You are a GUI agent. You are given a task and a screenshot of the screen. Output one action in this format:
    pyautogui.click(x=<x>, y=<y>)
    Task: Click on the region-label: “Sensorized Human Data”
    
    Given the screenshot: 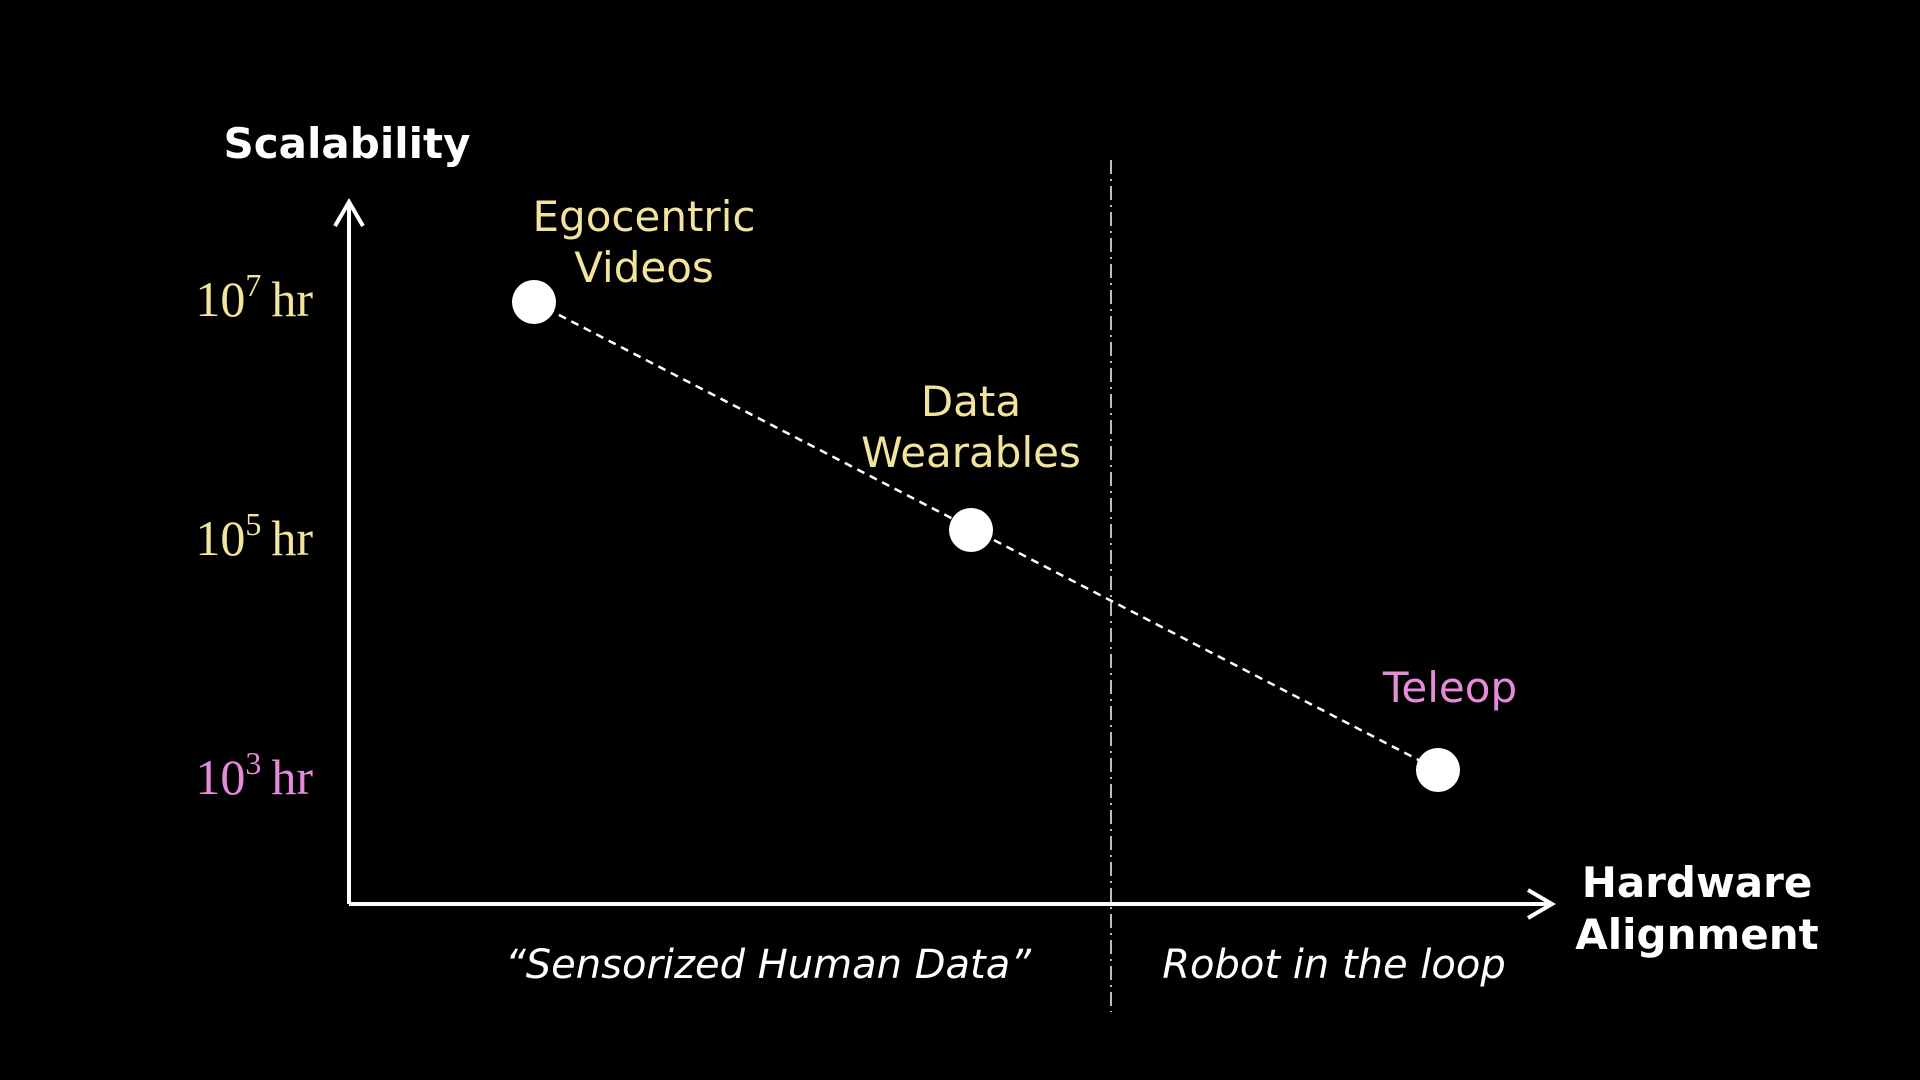 What is the action you would take?
    pyautogui.click(x=768, y=965)
    